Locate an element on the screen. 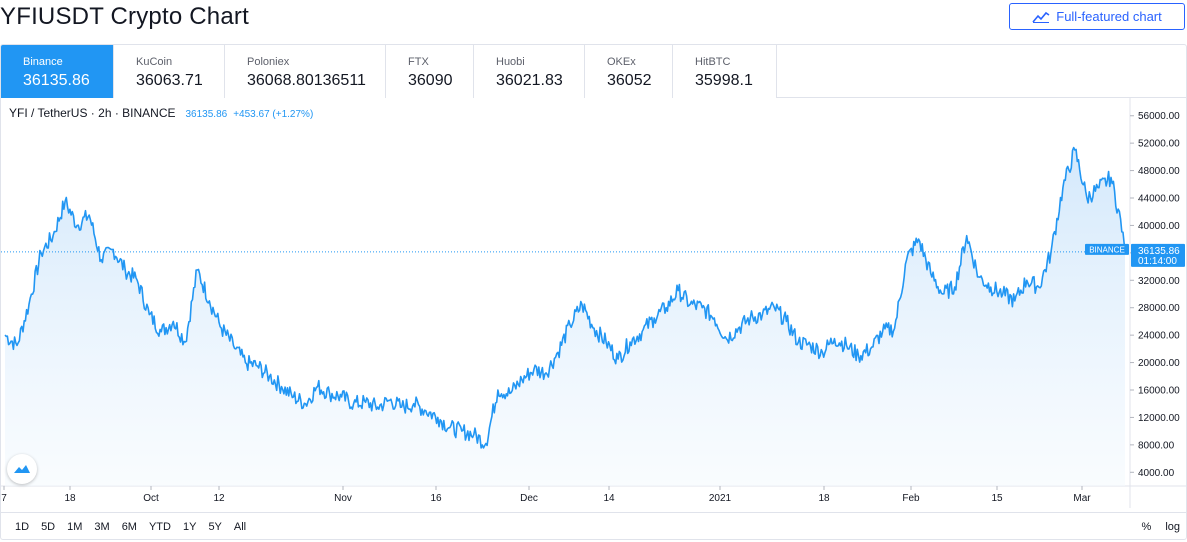 This screenshot has width=1187, height=542. x-tick-label: Dec is located at coordinates (529, 498).